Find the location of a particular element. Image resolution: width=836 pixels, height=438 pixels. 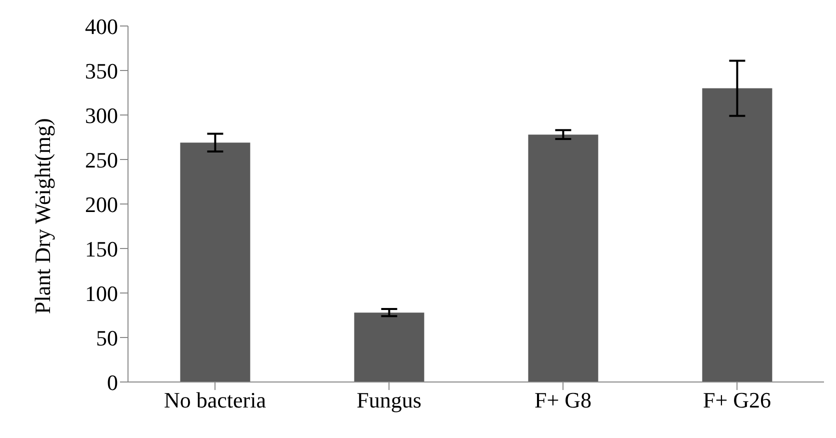

x-tick-label: F+ G8 is located at coordinates (563, 400).